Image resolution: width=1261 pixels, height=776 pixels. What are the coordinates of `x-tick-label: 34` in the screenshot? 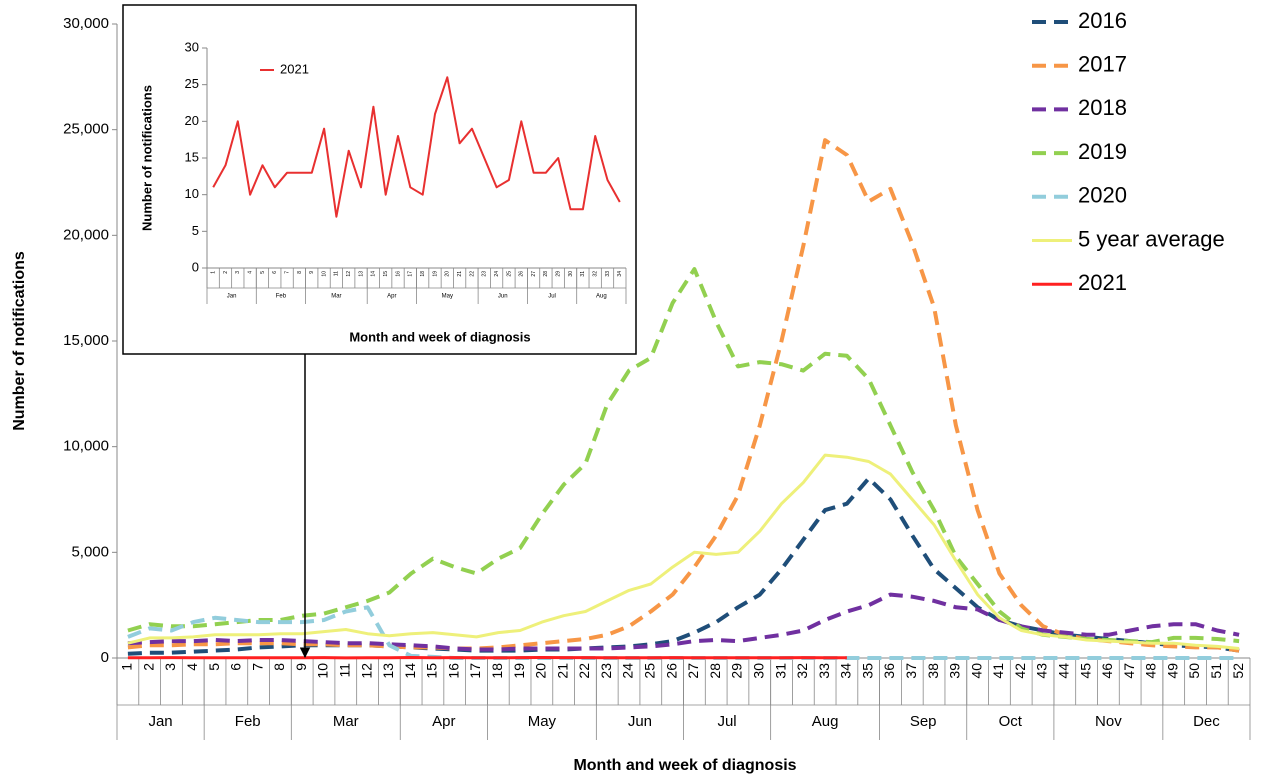 It's located at (846, 671).